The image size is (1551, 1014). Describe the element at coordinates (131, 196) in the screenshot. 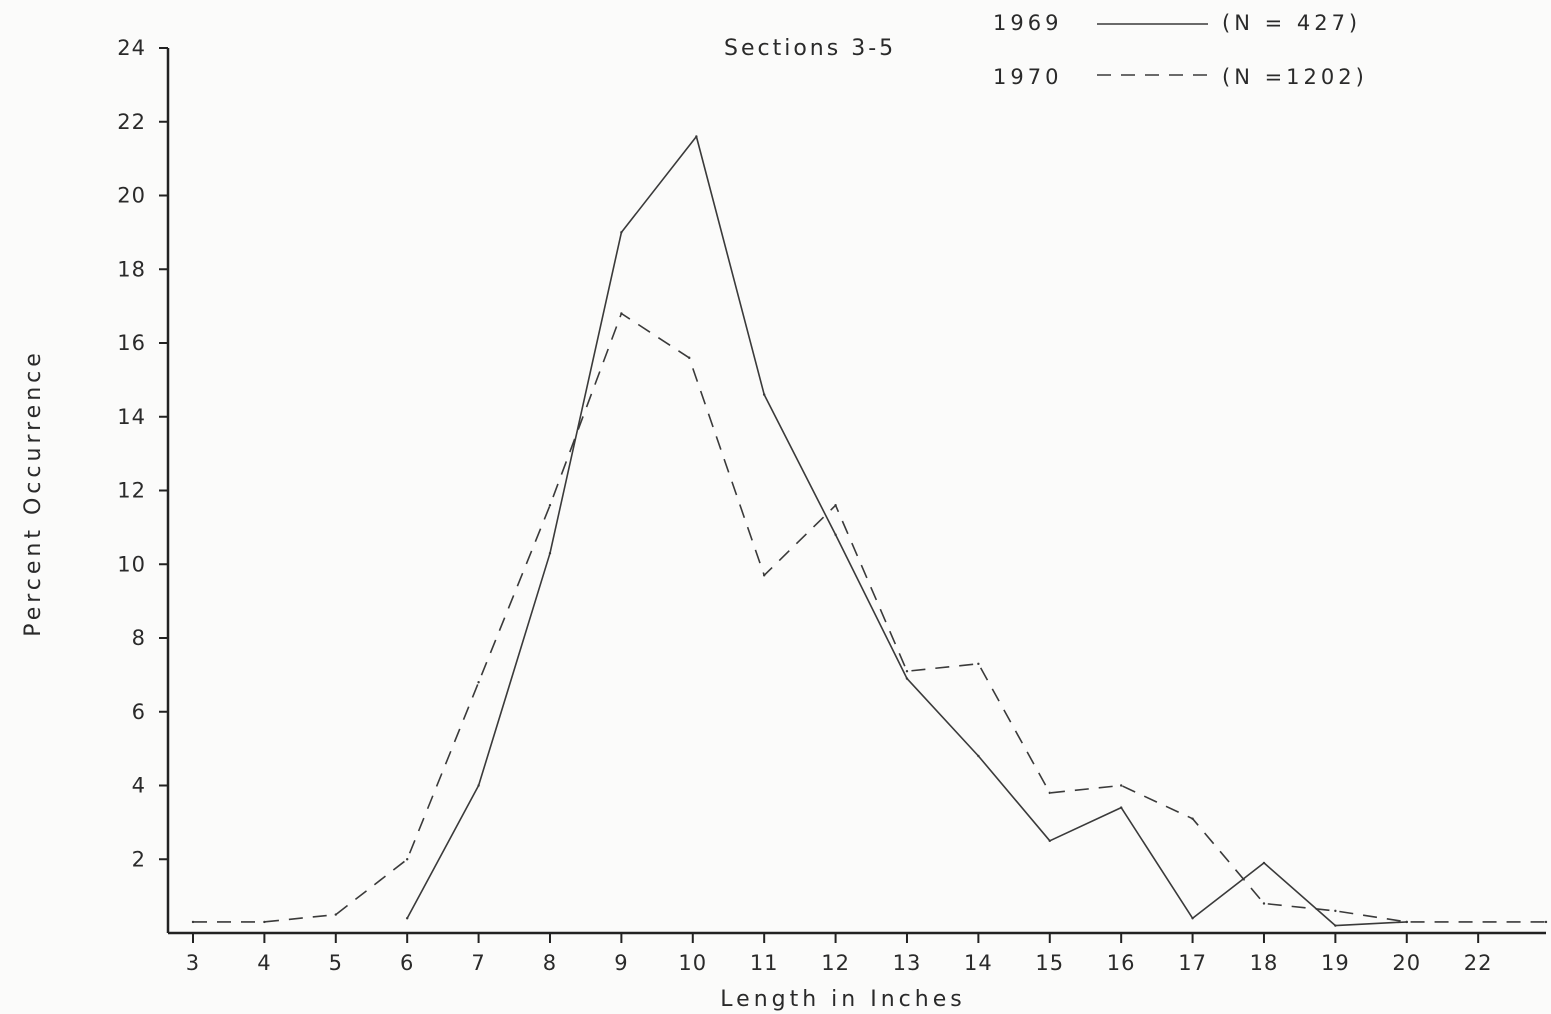

I see `y-tick-label-20: 20` at that location.